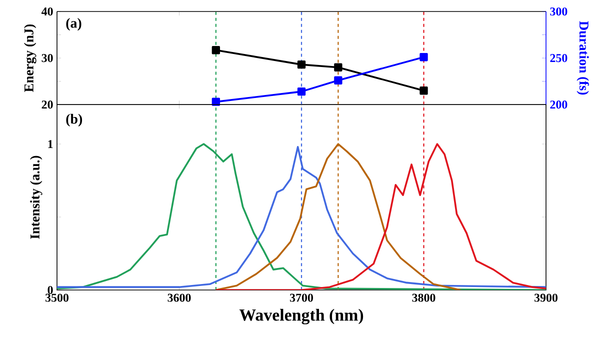  What do you see at coordinates (179, 298) in the screenshot?
I see `x-tick-label: 3600` at bounding box center [179, 298].